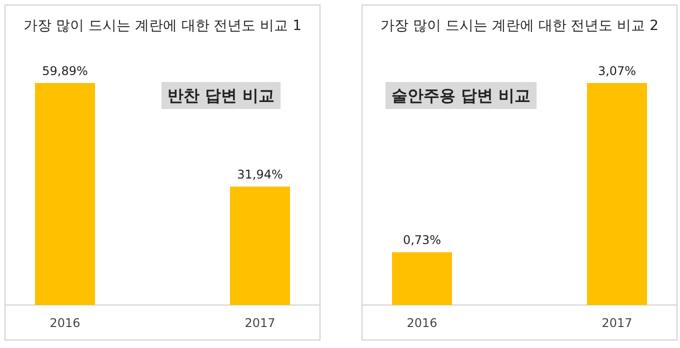 The image size is (680, 348). Describe the element at coordinates (162, 26) in the screenshot. I see `chart-title: 가장 많이 드시는 계란에 대한 전년도 비교 1` at that location.